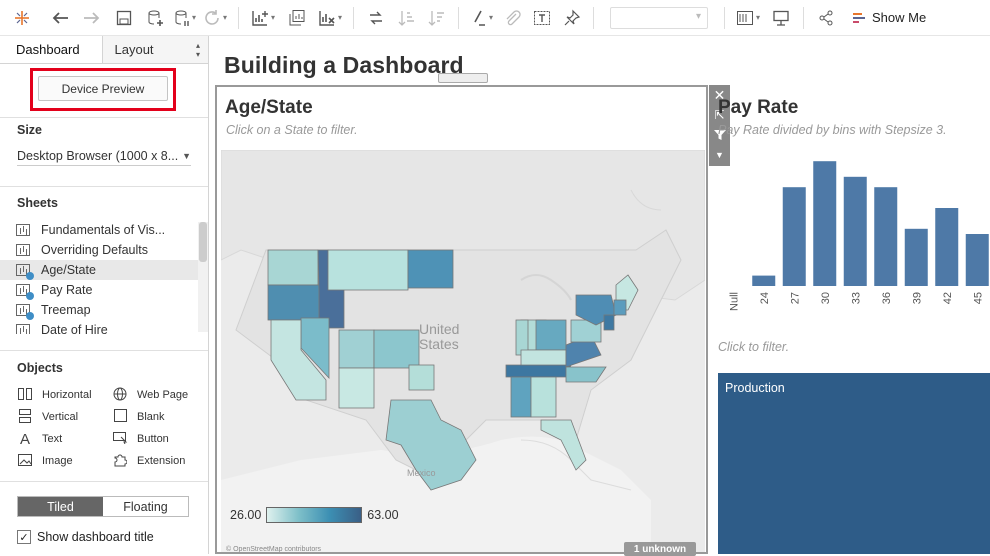  What do you see at coordinates (620, 307) in the screenshot?
I see `state-ma` at bounding box center [620, 307].